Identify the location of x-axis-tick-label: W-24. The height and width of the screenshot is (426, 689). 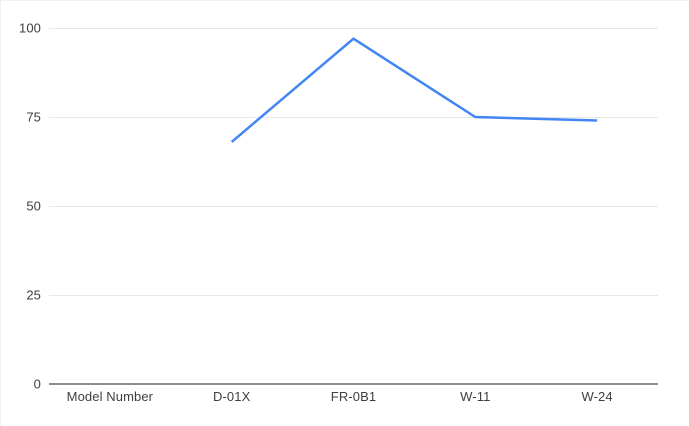
(597, 396).